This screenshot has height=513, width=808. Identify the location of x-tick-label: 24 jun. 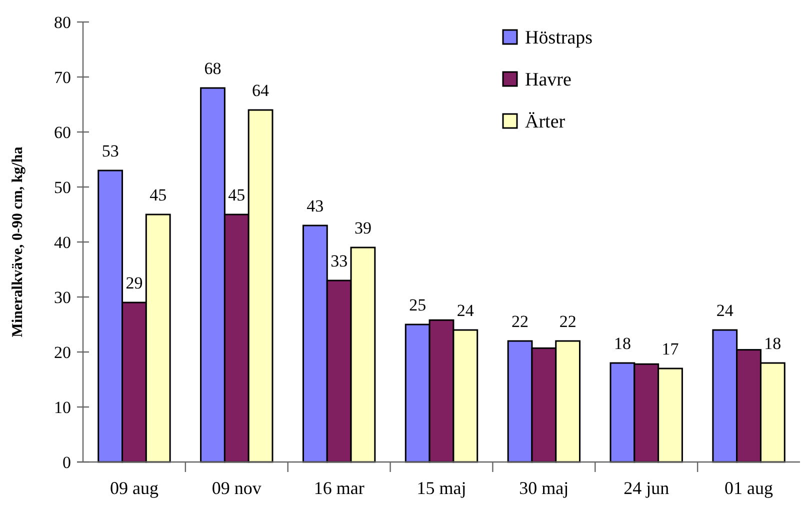
(647, 488).